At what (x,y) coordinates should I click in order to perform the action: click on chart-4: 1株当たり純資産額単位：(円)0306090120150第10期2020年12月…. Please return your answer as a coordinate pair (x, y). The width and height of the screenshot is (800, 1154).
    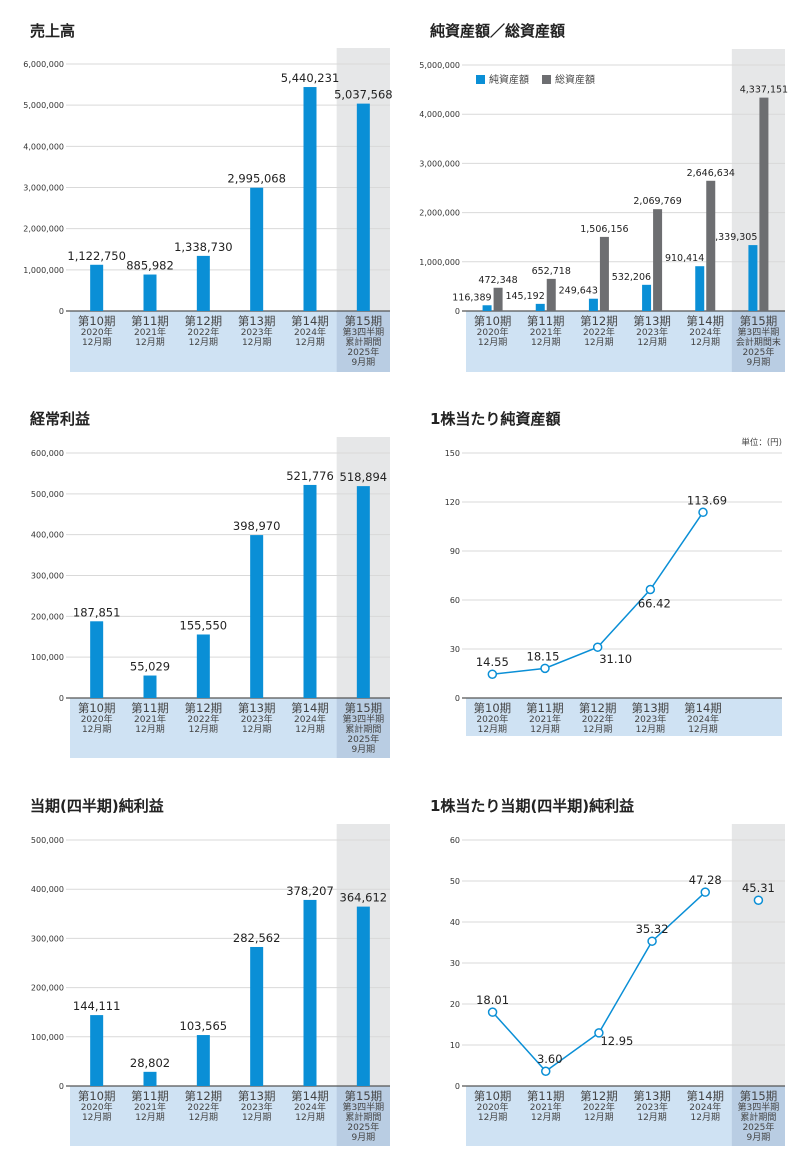
    Looking at the image, I should click on (606, 573).